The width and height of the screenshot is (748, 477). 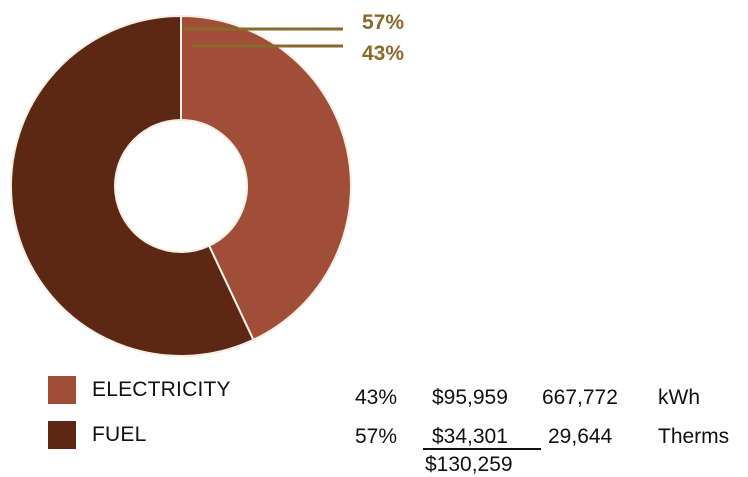 I want to click on legend-label-fuel: FUEL, so click(x=119, y=434).